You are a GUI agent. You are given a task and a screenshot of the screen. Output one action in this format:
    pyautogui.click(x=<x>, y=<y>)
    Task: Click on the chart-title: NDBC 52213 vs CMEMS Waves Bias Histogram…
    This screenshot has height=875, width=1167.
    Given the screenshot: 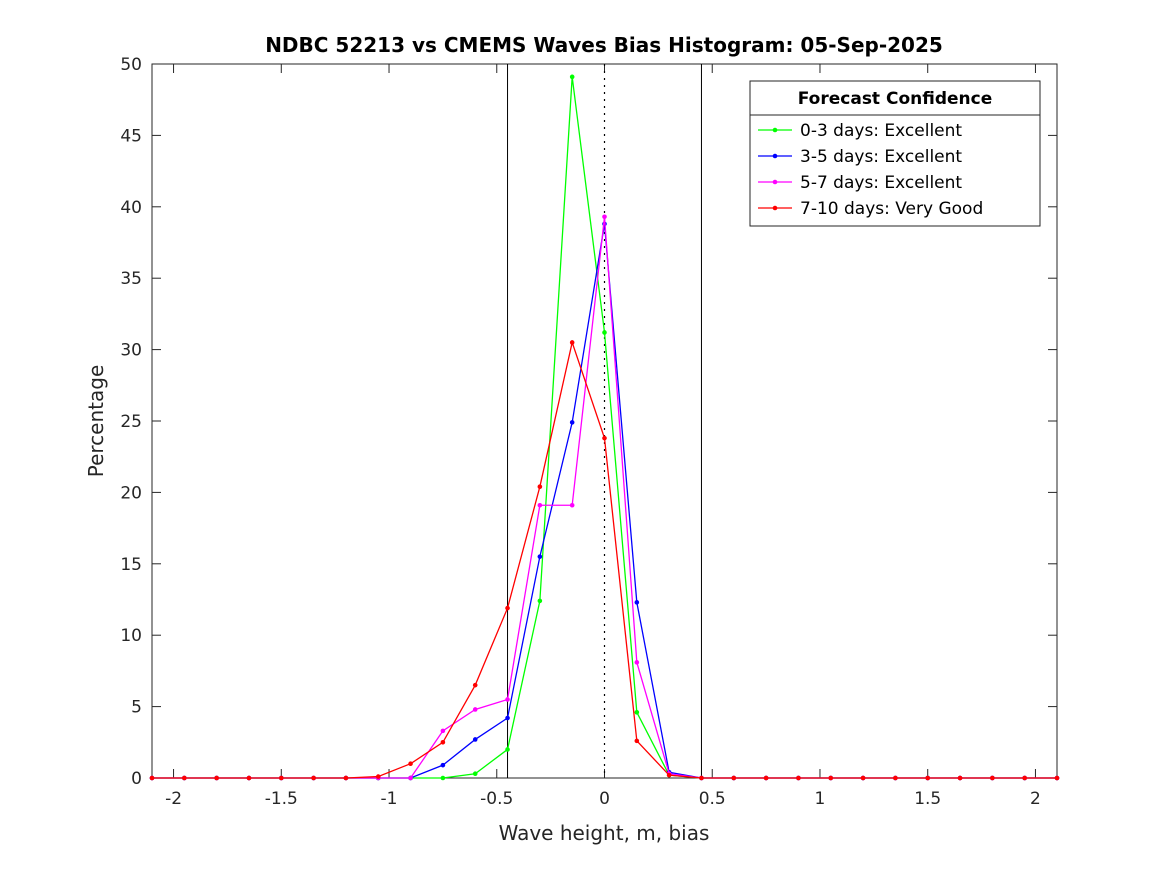 What is the action you would take?
    pyautogui.click(x=604, y=45)
    